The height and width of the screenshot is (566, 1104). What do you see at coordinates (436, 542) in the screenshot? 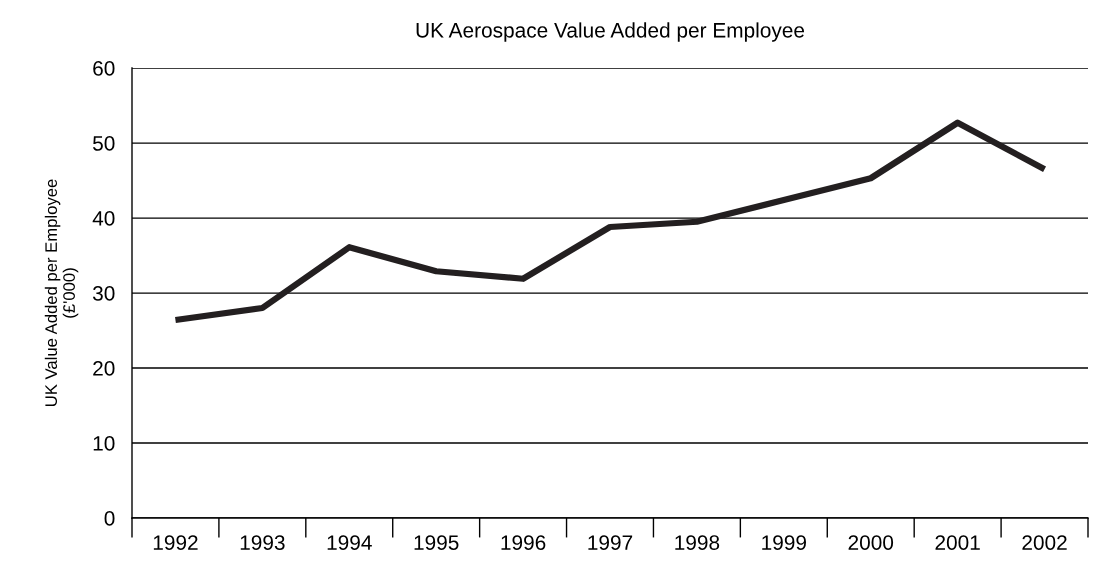
I see `x-tick-label: 1995` at bounding box center [436, 542].